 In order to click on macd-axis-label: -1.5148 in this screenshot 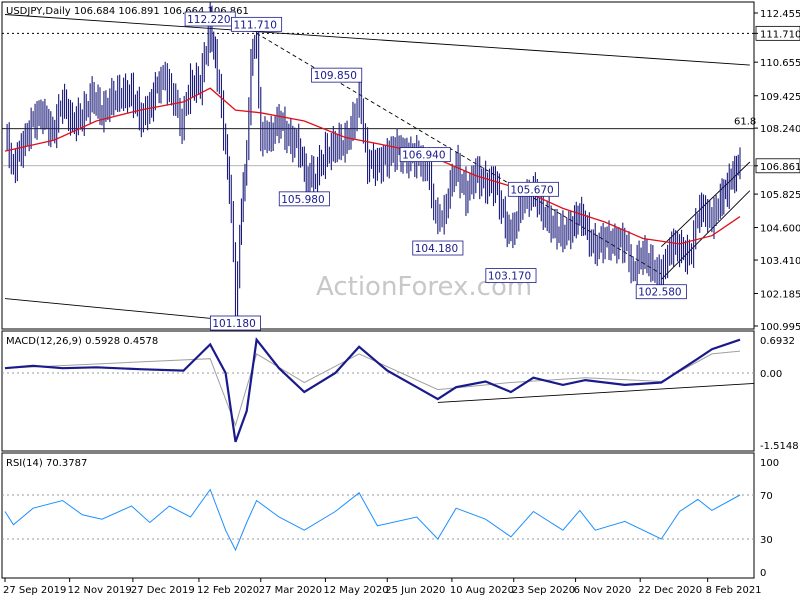, I will do `click(779, 446)`.